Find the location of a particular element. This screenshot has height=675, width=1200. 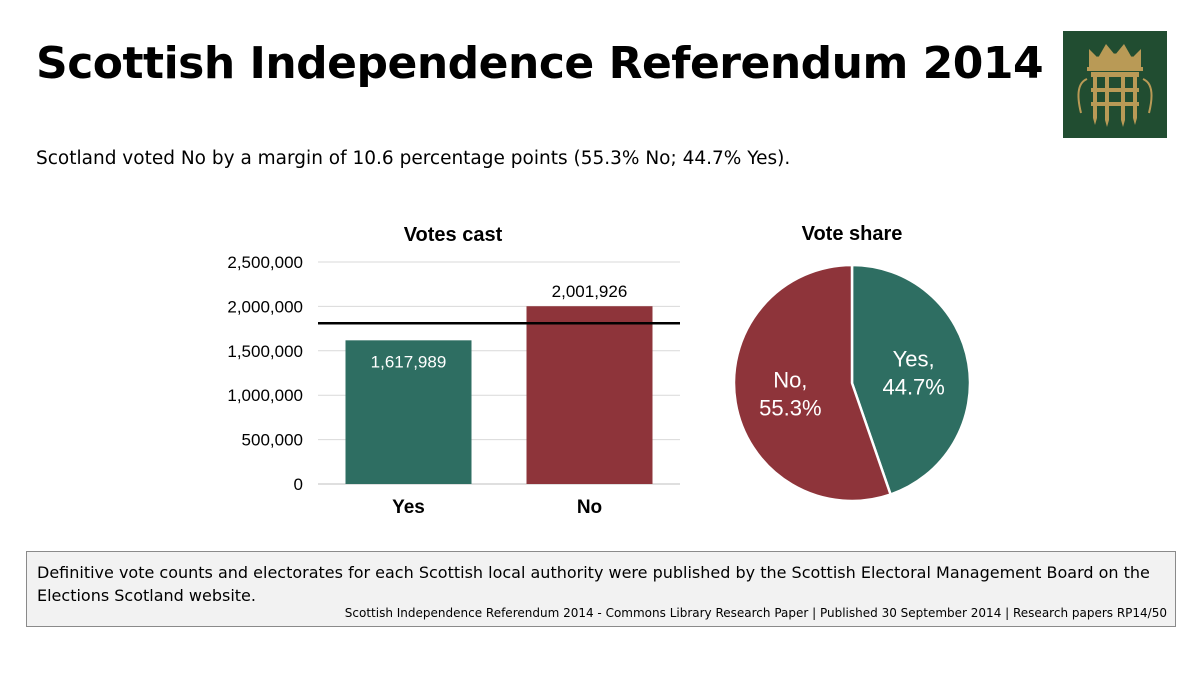

x-tick-label: No is located at coordinates (589, 507).